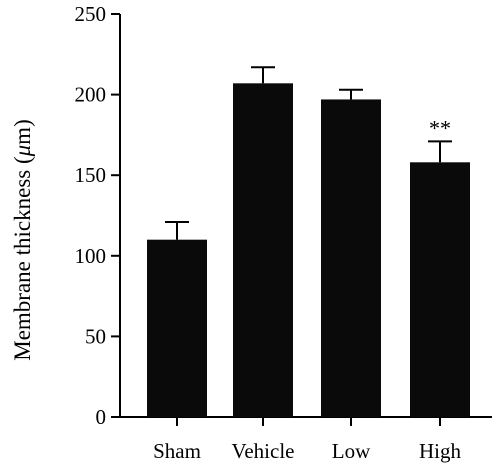  Describe the element at coordinates (263, 250) in the screenshot. I see `bar-vehicle` at that location.